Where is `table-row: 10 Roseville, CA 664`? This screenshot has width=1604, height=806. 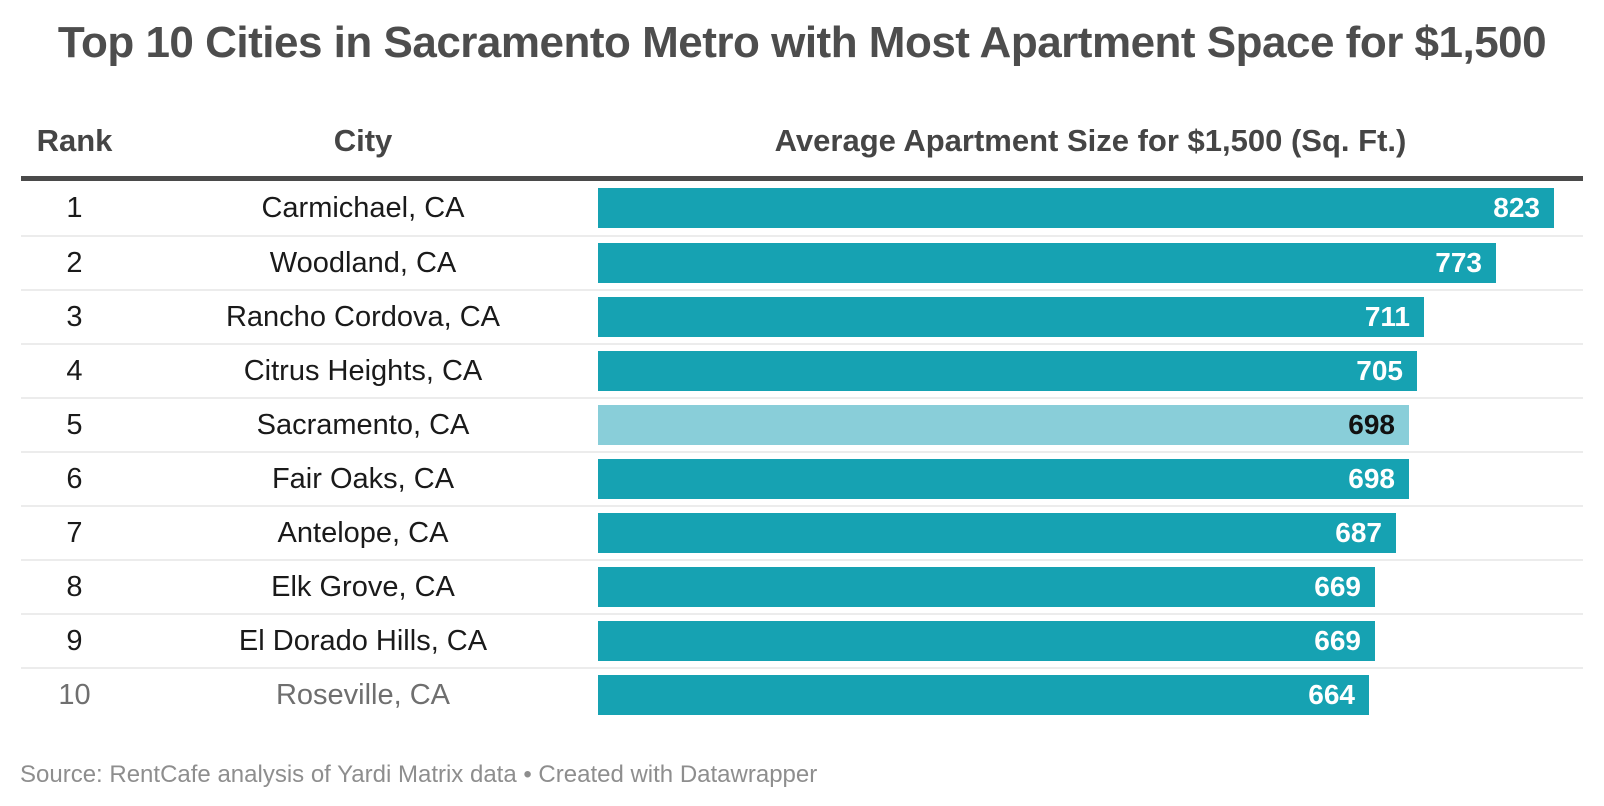
table-row: 10 Roseville, CA 664 is located at coordinates (802, 694).